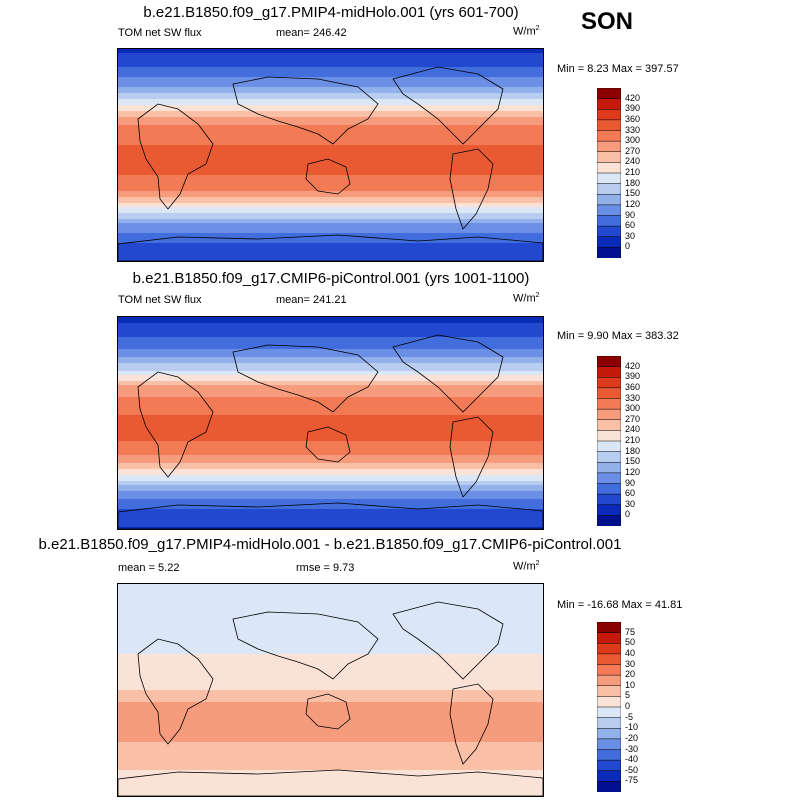  I want to click on colorbar-tick-label: 420, so click(633, 365).